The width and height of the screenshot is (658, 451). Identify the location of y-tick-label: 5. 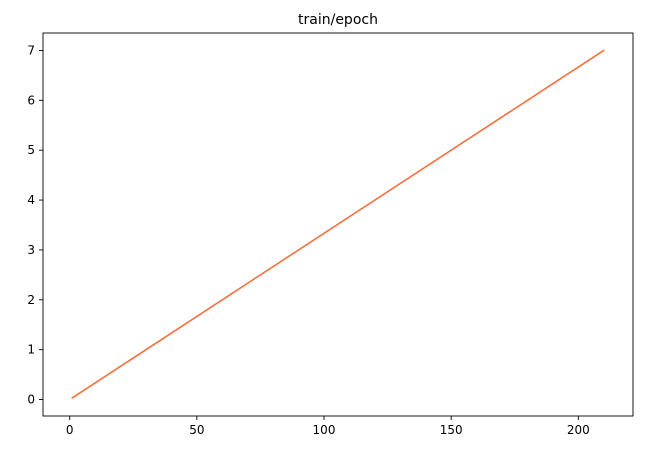
(31, 150).